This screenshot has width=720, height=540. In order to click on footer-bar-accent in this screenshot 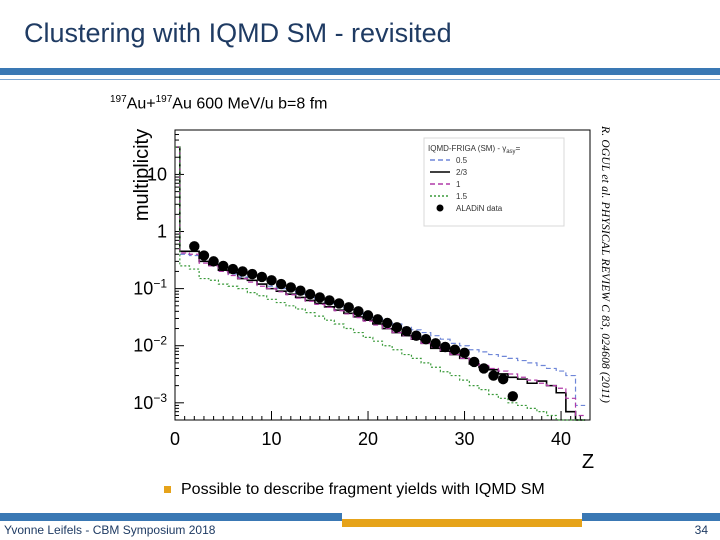, I will do `click(462, 523)`.